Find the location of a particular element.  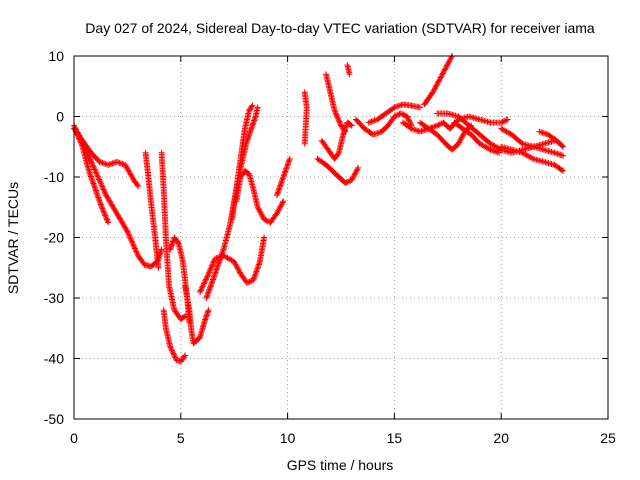

x-axis-title: GPS time / hours is located at coordinates (340, 465).